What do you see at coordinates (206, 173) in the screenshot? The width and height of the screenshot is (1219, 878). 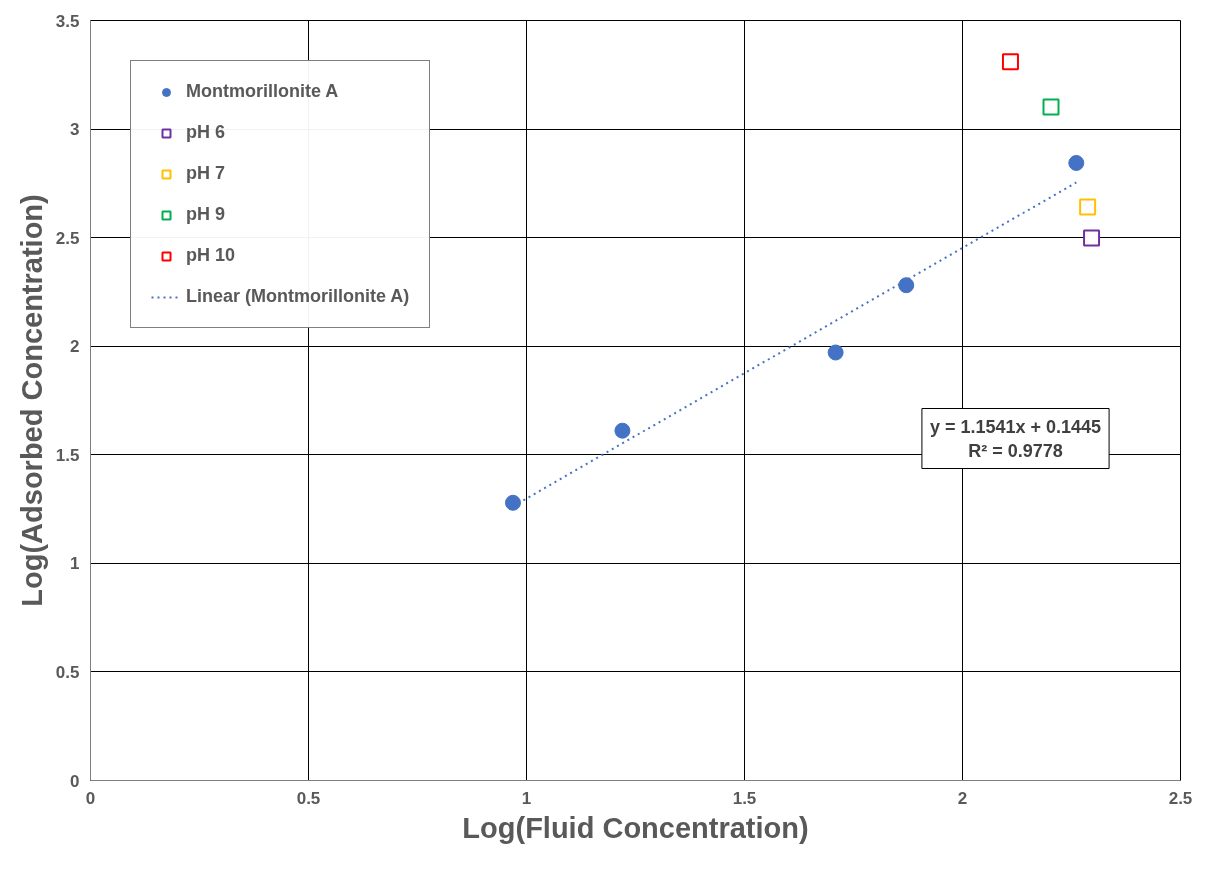 I see `legend-label: pH 7` at bounding box center [206, 173].